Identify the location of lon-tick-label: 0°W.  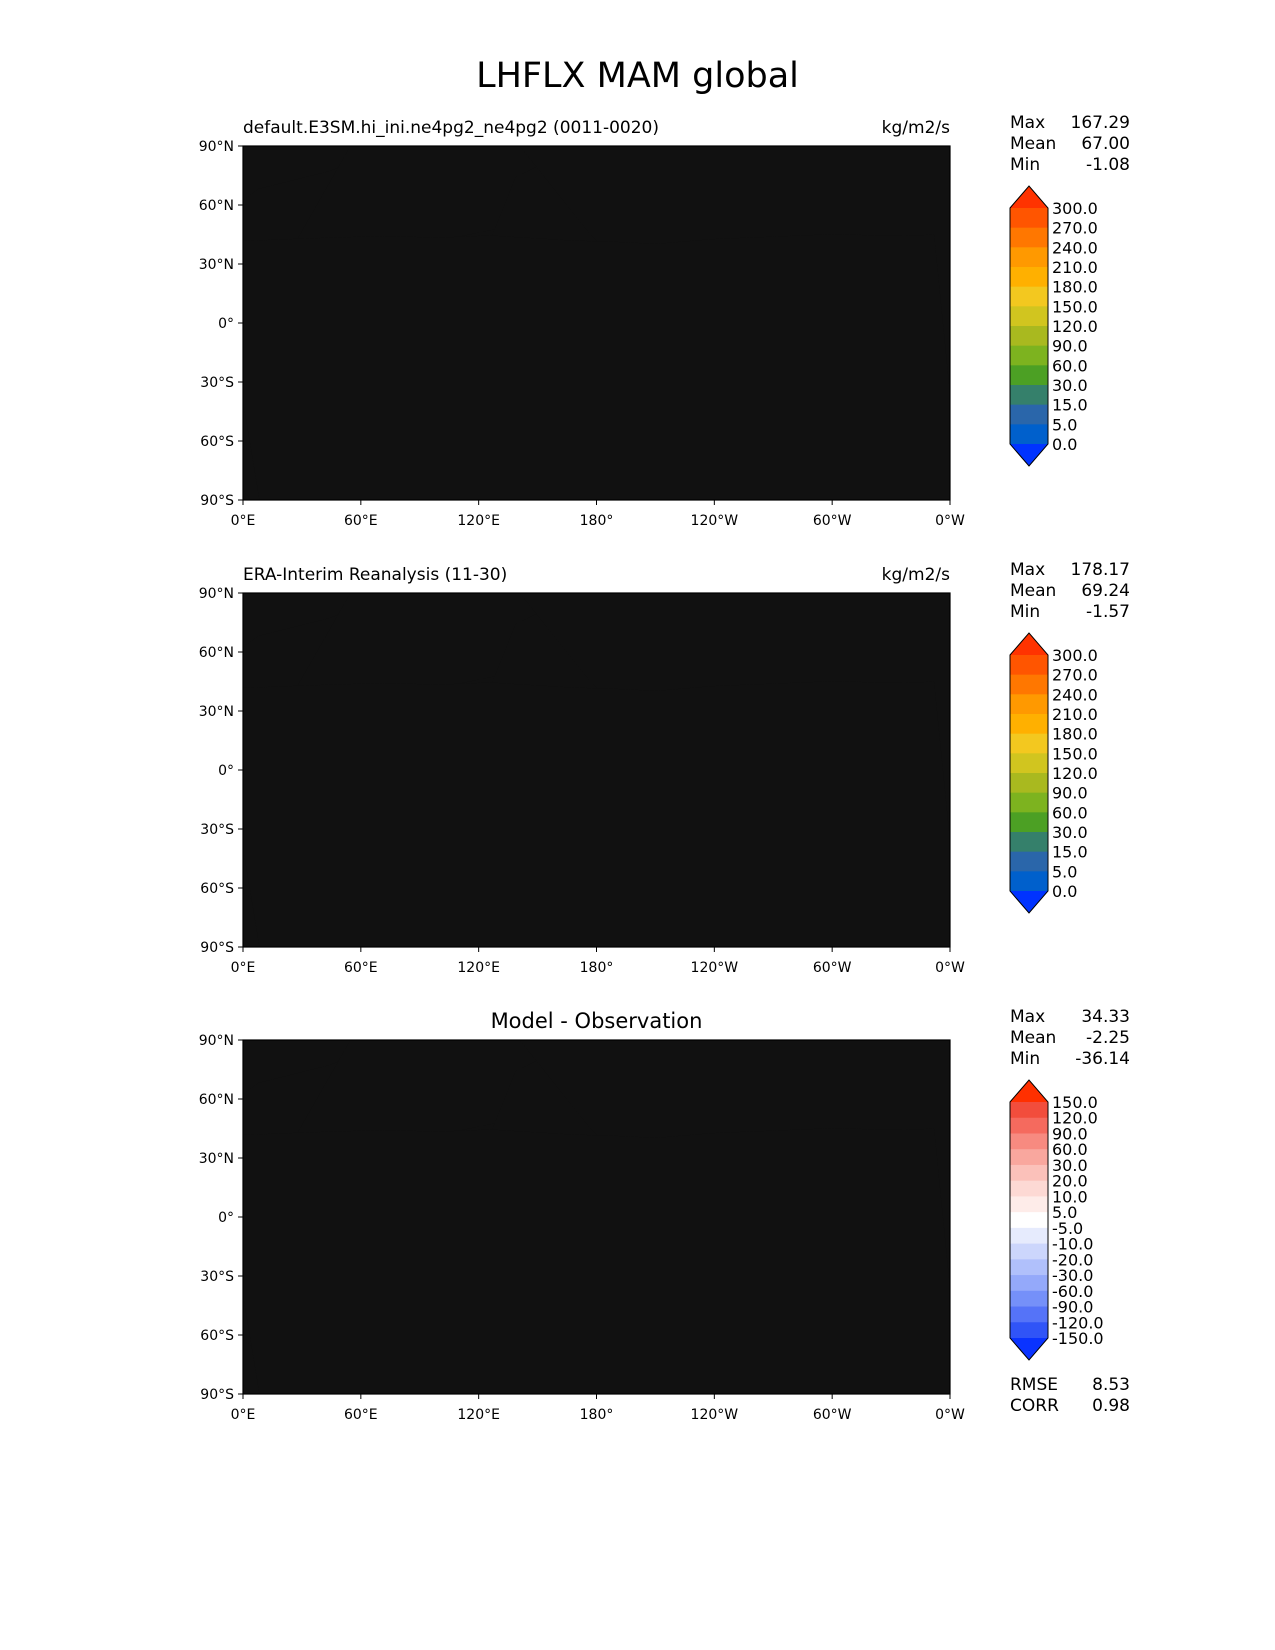
(950, 521).